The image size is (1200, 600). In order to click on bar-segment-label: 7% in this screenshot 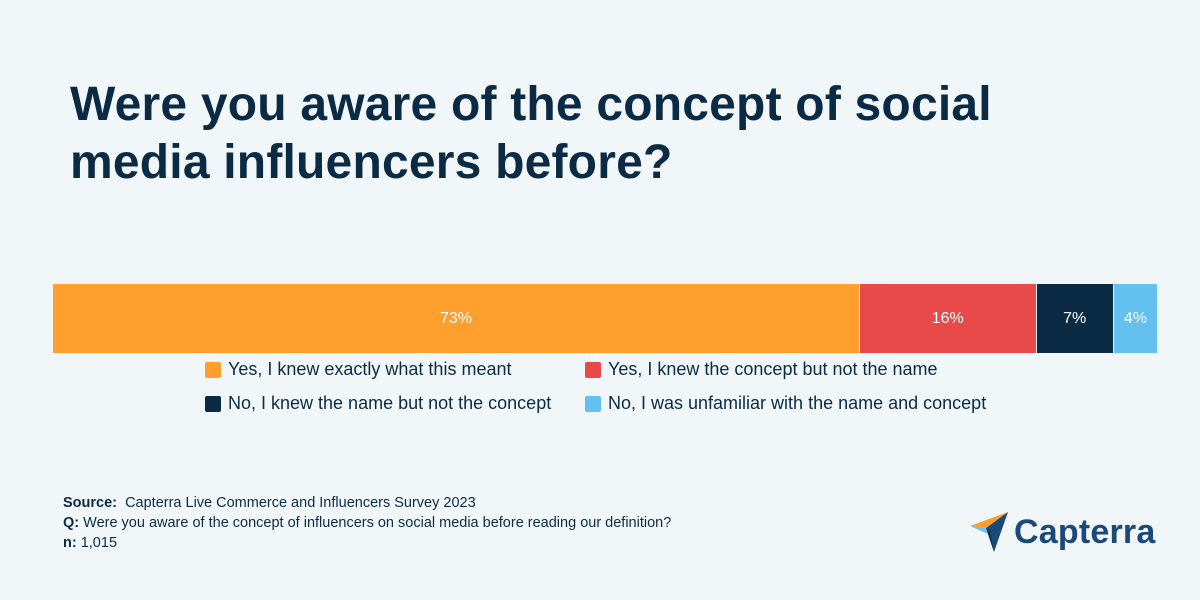, I will do `click(1075, 318)`.